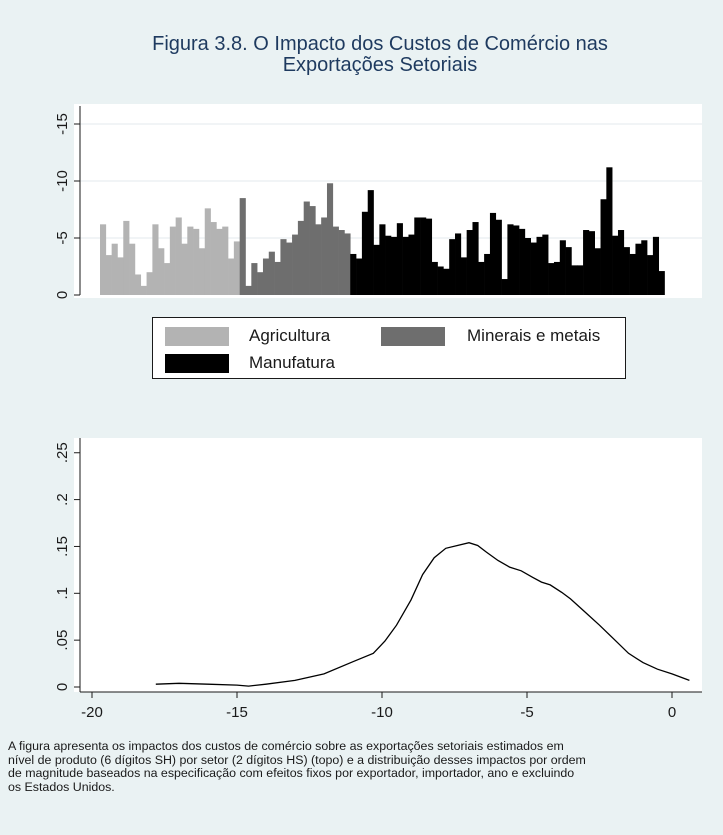  What do you see at coordinates (247, 336) in the screenshot?
I see `legend-item-agricultura: Agricultura` at bounding box center [247, 336].